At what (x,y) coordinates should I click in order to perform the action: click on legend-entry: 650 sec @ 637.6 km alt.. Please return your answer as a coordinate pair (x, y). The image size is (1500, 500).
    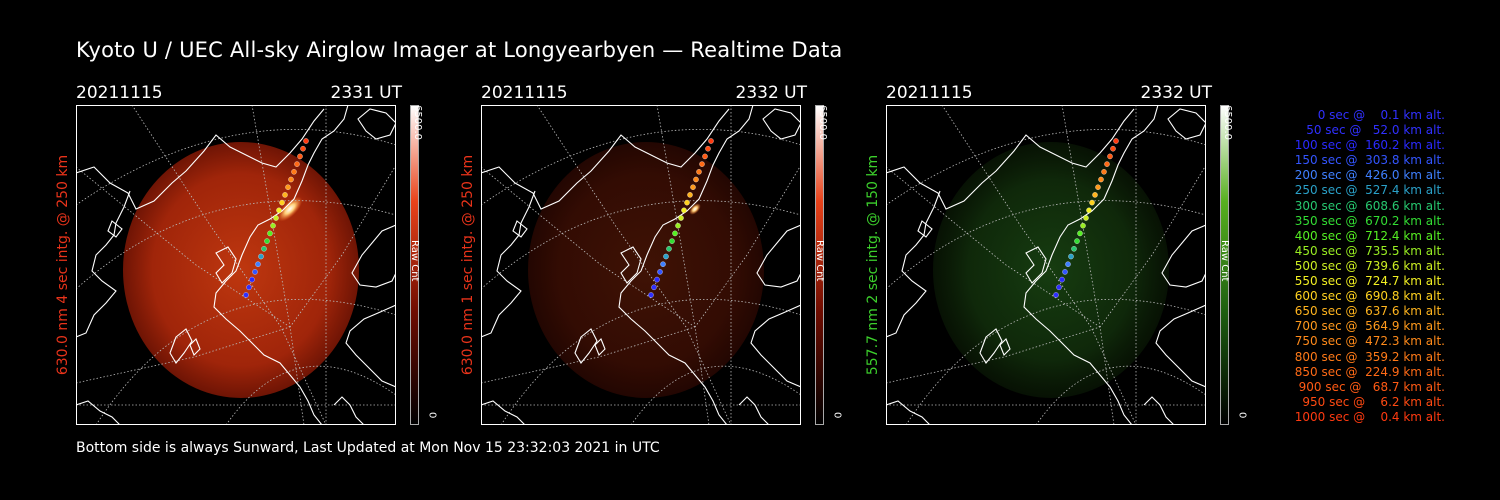
    Looking at the image, I should click on (1369, 311).